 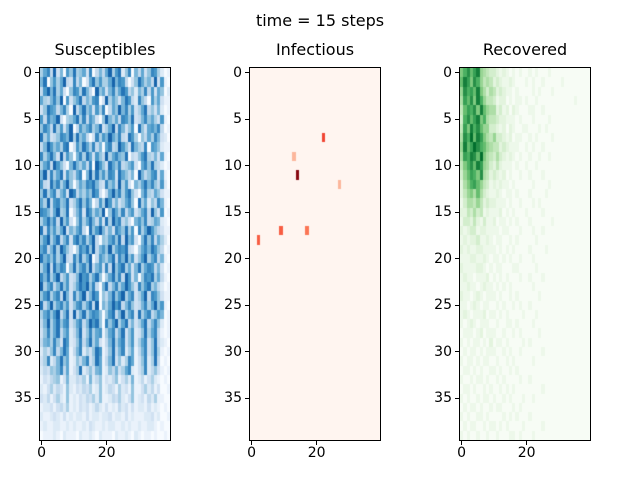 What do you see at coordinates (525, 49) in the screenshot?
I see `subplot-title-recovered: Recovered` at bounding box center [525, 49].